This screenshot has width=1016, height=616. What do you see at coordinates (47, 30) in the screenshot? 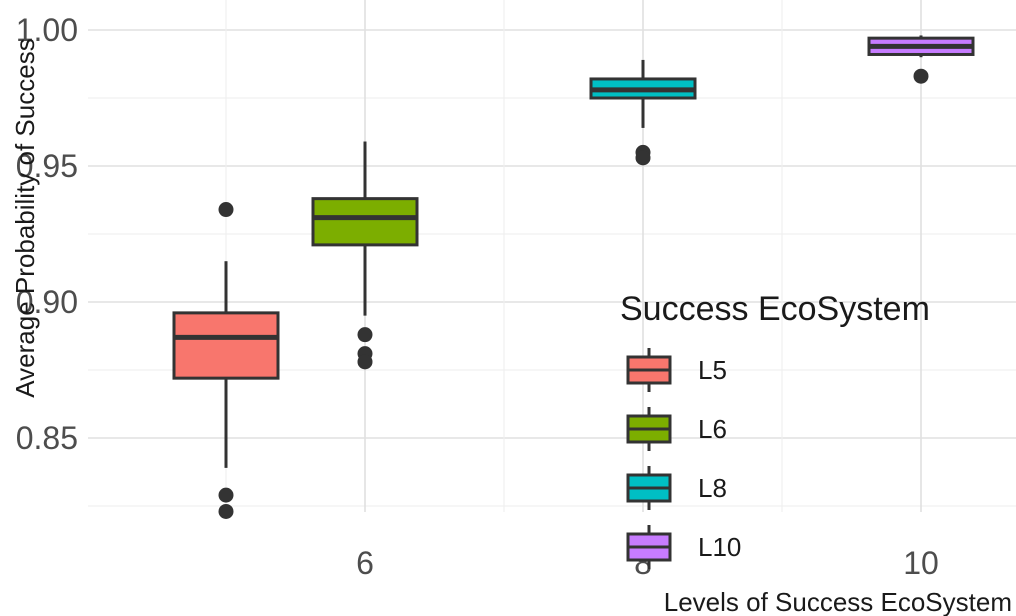
I see `y-tick-label: 1.00` at bounding box center [47, 30].